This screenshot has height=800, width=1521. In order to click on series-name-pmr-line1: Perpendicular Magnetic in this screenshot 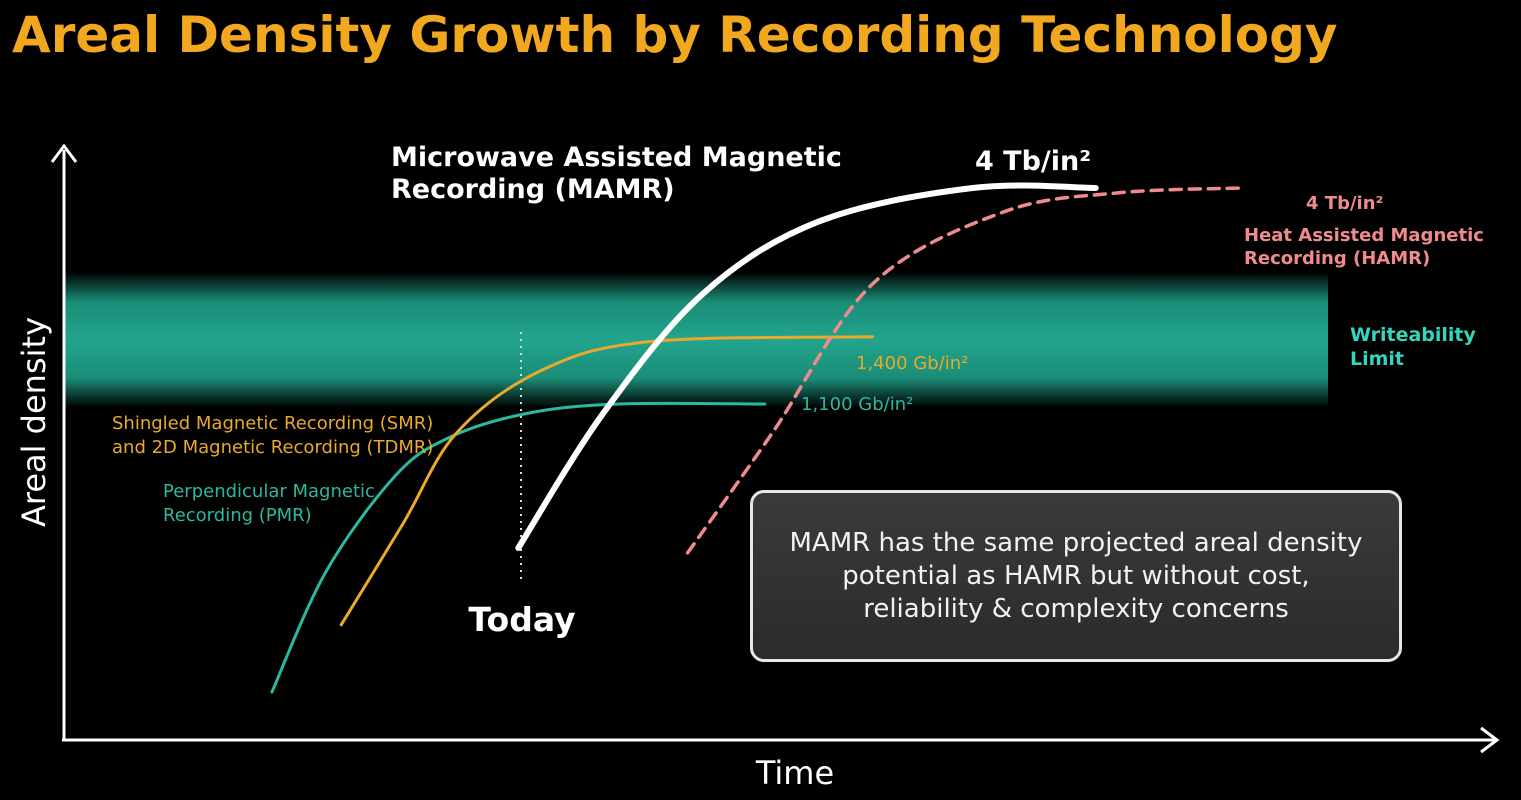, I will do `click(269, 491)`.